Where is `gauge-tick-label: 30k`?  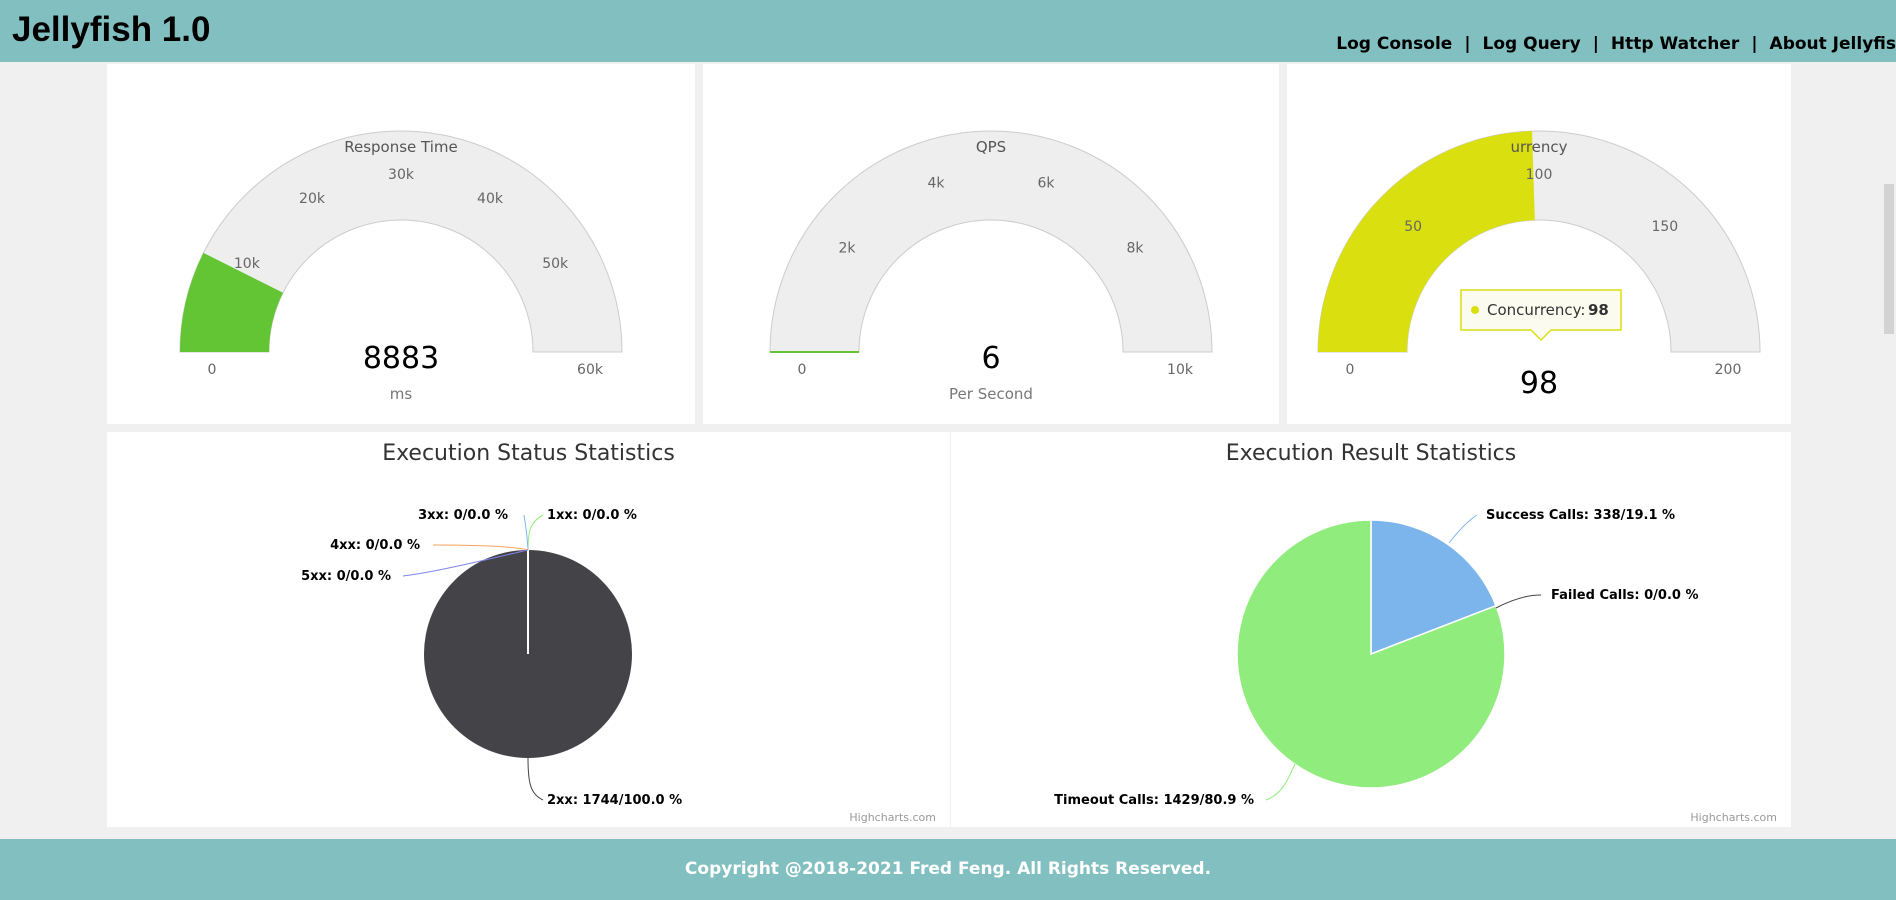
gauge-tick-label: 30k is located at coordinates (401, 175).